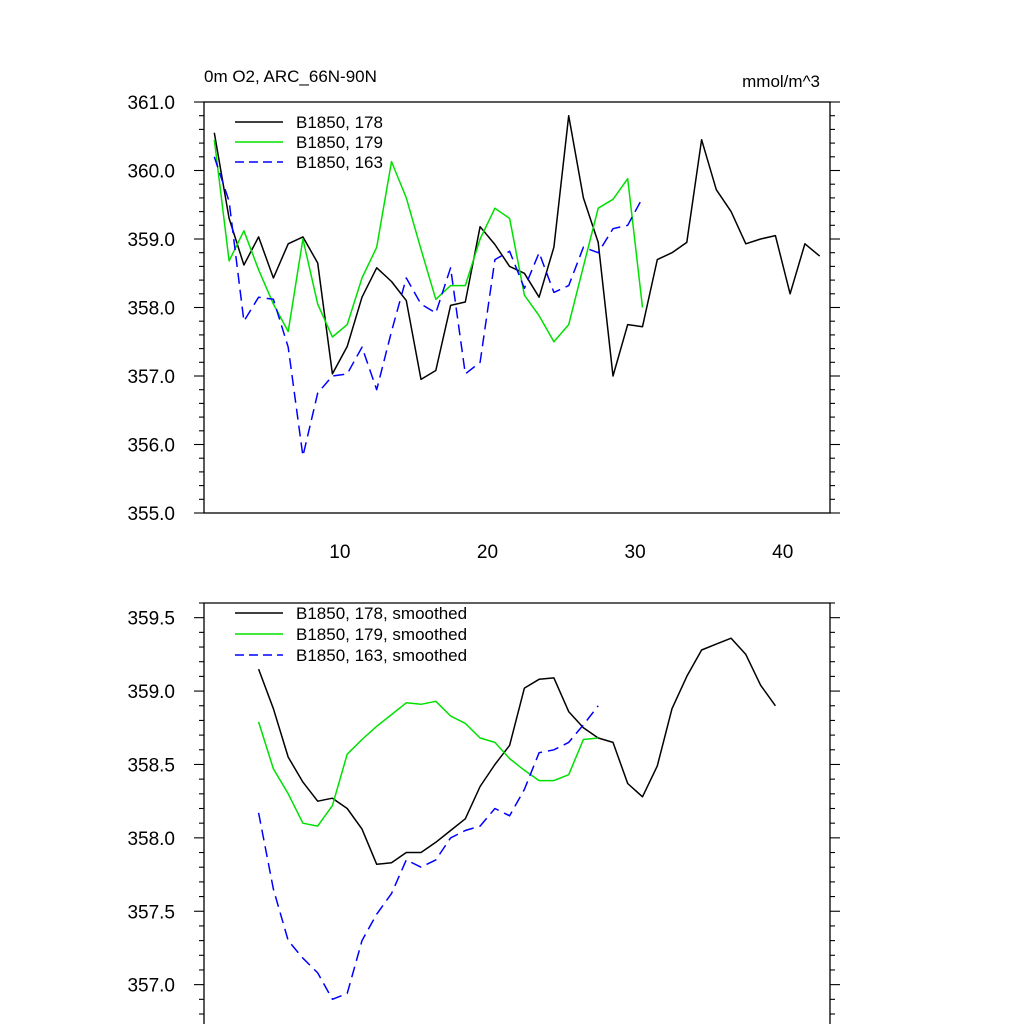  I want to click on top-y-tick-label: 359.0, so click(151, 240).